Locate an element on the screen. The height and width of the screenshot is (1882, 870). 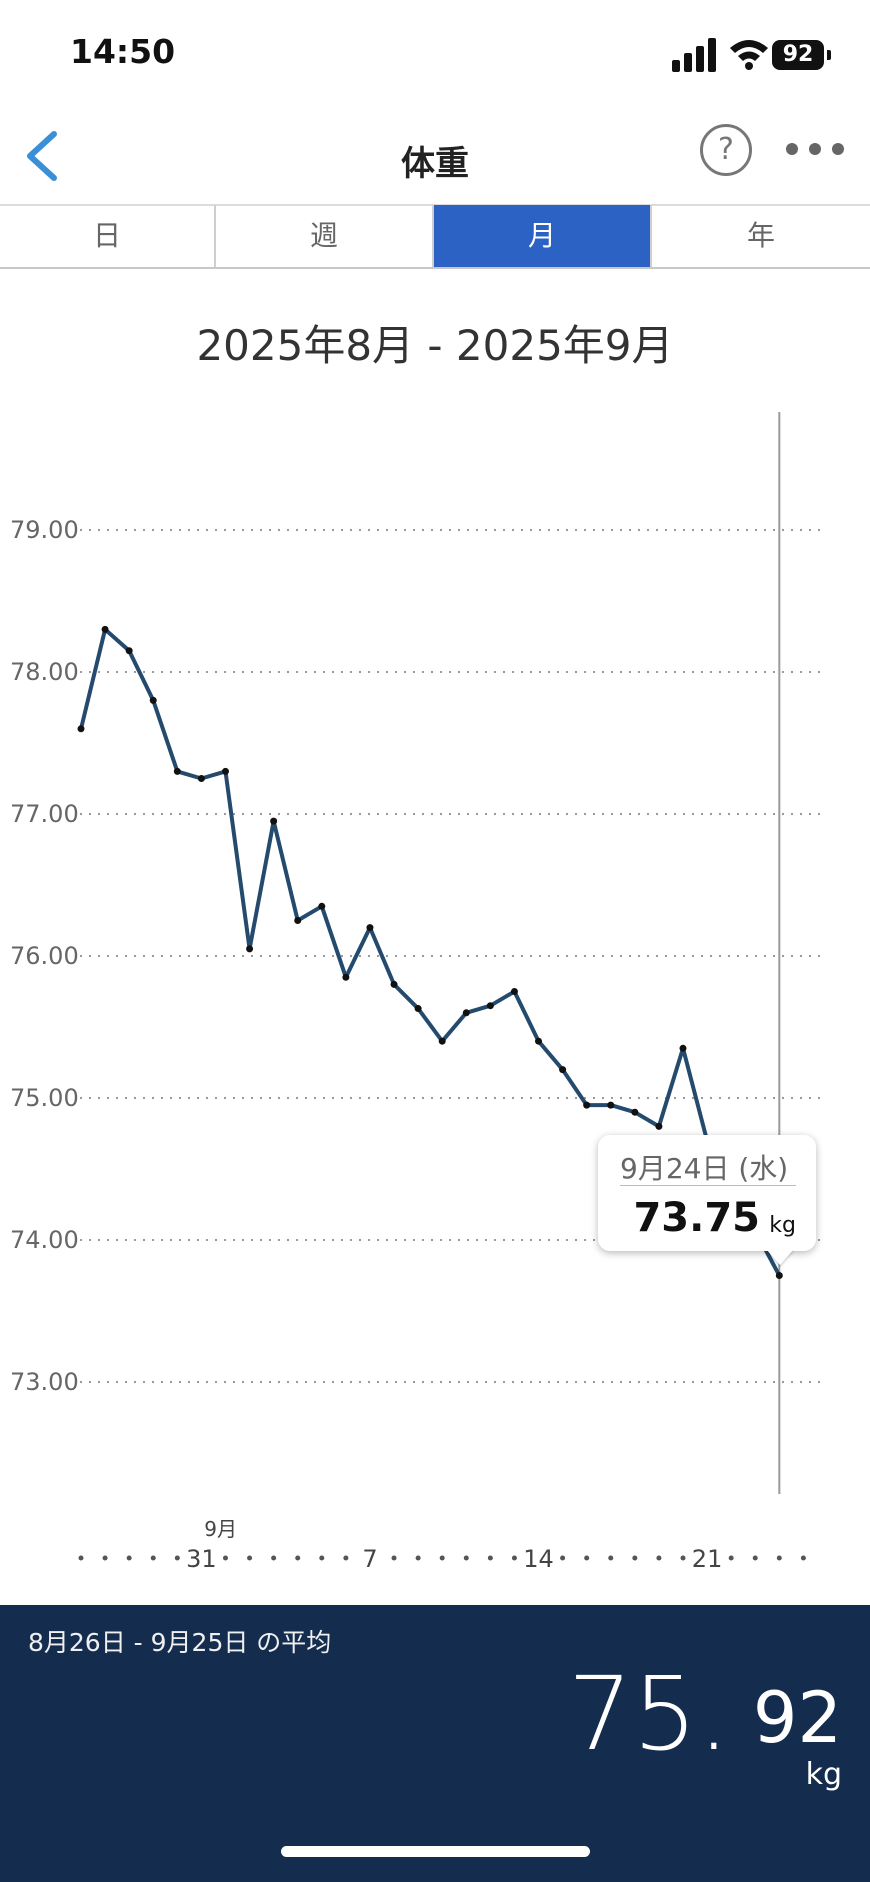
y-tick-label: 75.00 is located at coordinates (44, 1098).